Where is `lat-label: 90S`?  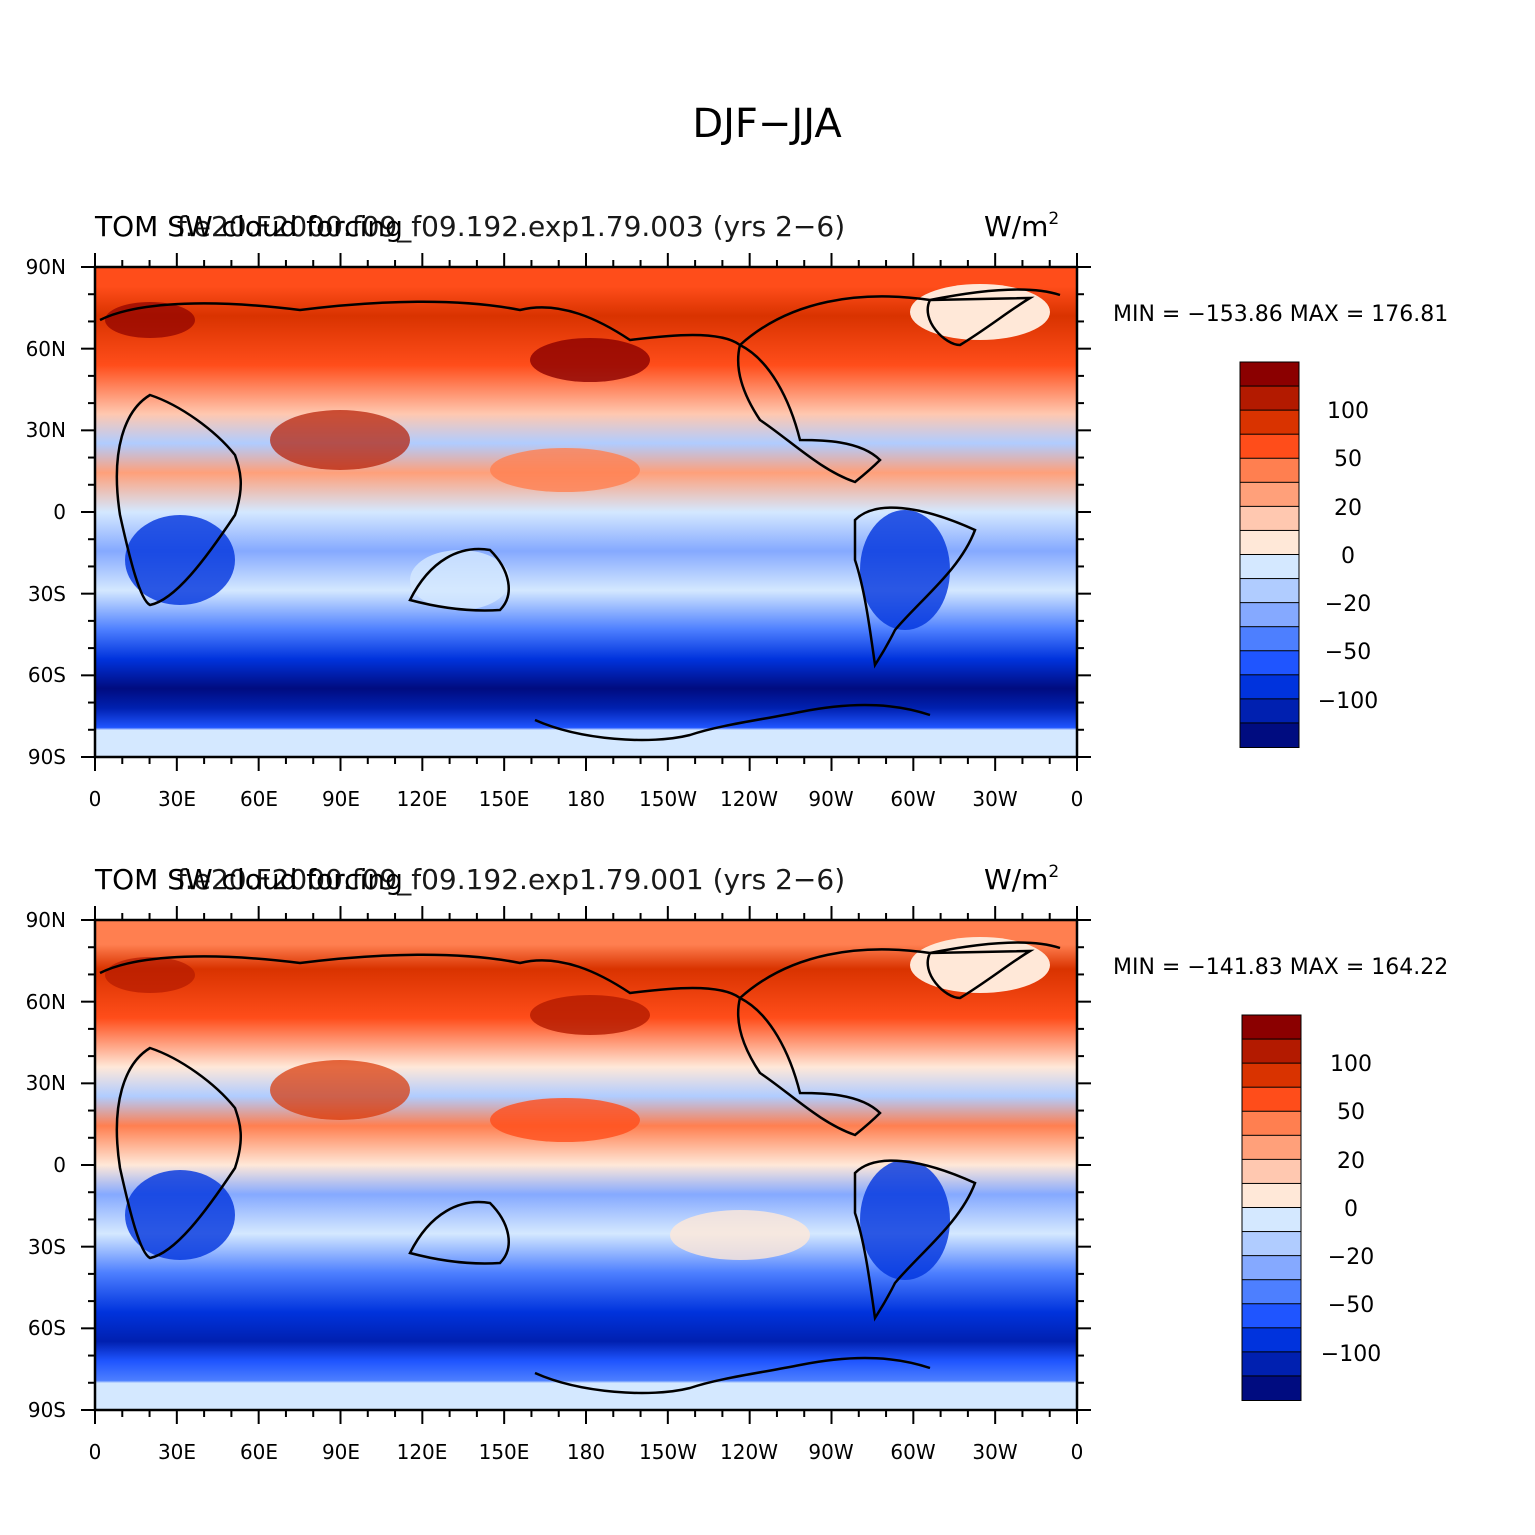
lat-label: 90S is located at coordinates (47, 757).